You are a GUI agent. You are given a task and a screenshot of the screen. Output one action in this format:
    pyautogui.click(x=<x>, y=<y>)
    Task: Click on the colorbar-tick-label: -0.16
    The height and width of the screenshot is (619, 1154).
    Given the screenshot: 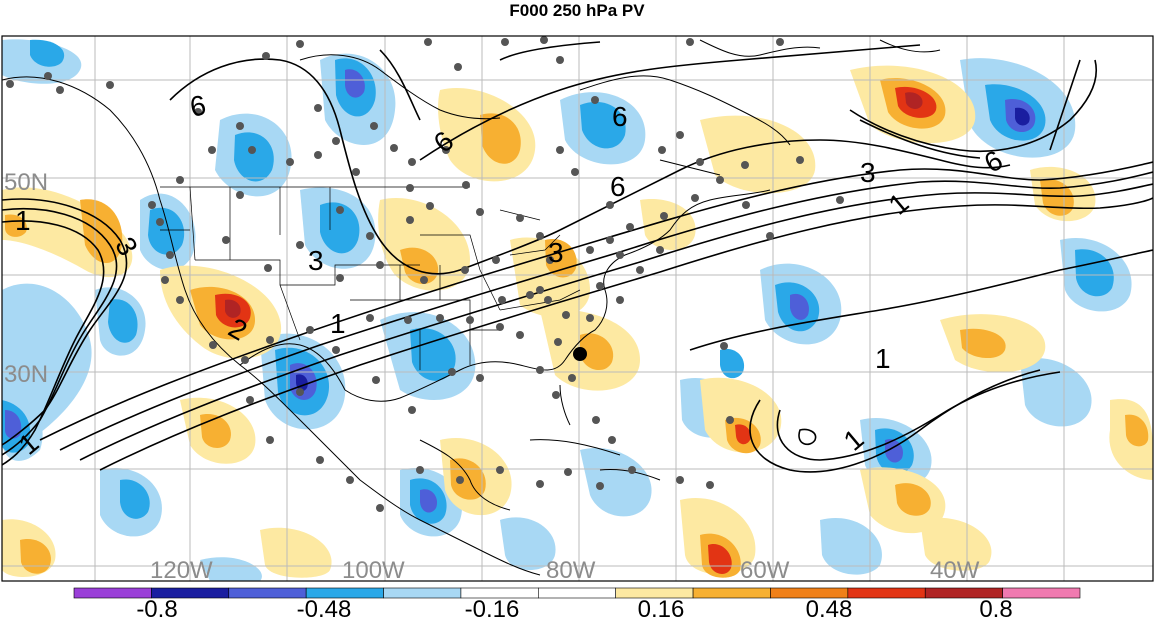 What is the action you would take?
    pyautogui.click(x=492, y=607)
    